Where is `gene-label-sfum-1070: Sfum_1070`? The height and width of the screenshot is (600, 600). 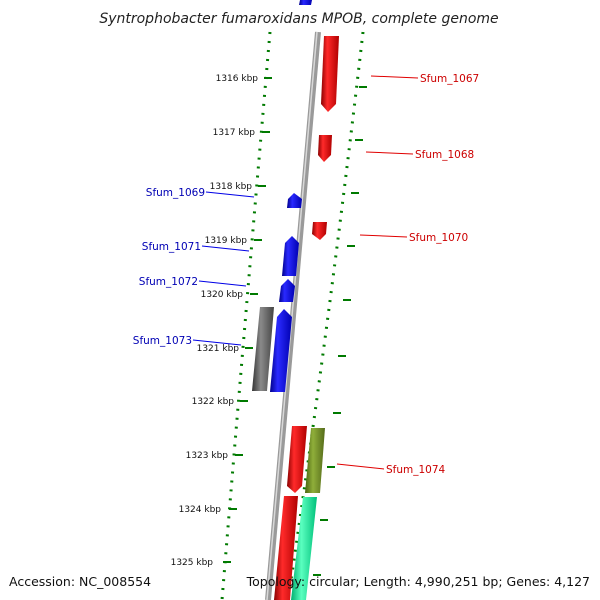
gene-label-sfum-1070: Sfum_1070 is located at coordinates (438, 238).